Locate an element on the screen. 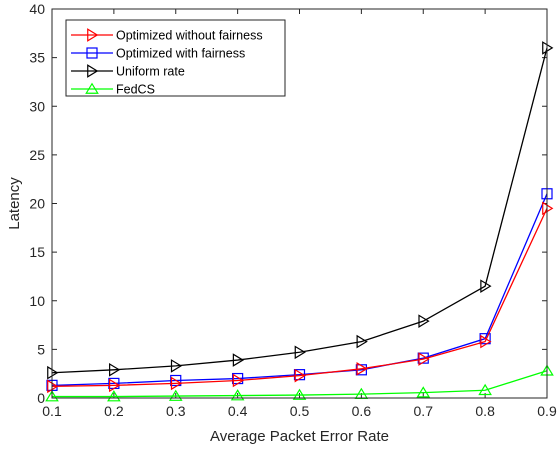  y-tick-label: 5 is located at coordinates (41, 349).